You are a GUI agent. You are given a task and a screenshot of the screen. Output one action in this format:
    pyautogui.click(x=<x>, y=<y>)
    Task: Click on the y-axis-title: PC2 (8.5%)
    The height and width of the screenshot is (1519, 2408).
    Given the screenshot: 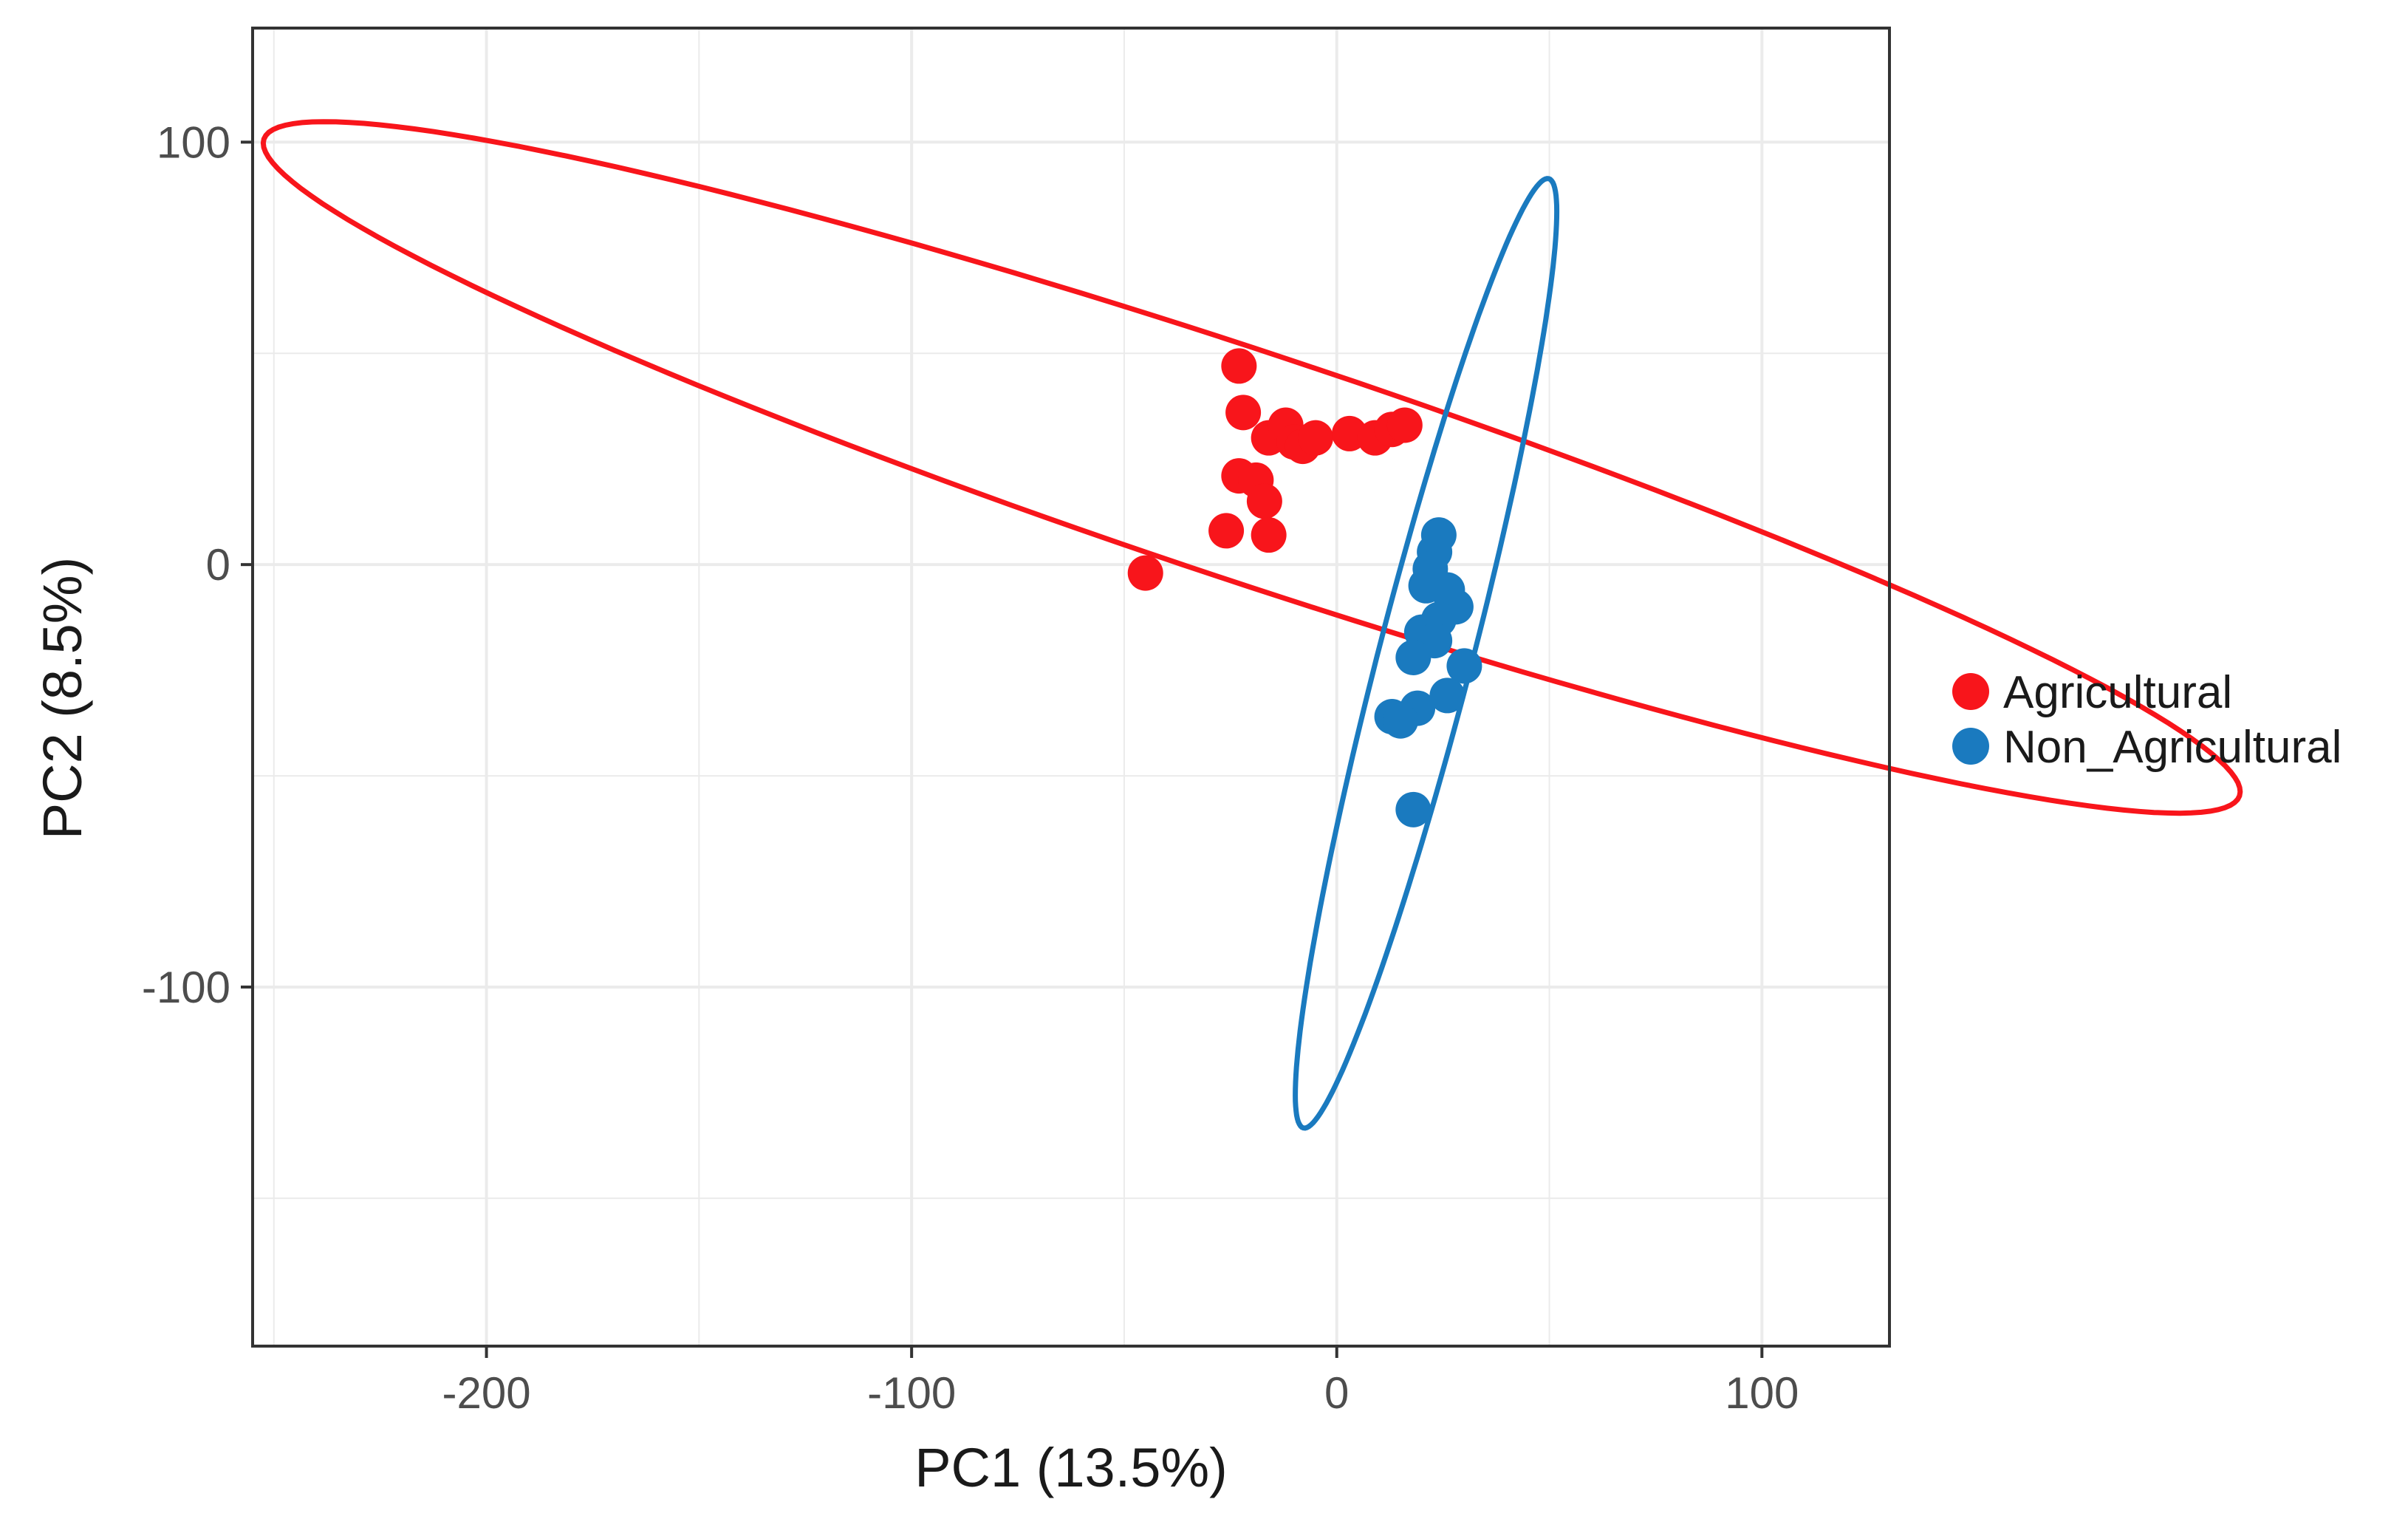 What is the action you would take?
    pyautogui.click(x=62, y=698)
    